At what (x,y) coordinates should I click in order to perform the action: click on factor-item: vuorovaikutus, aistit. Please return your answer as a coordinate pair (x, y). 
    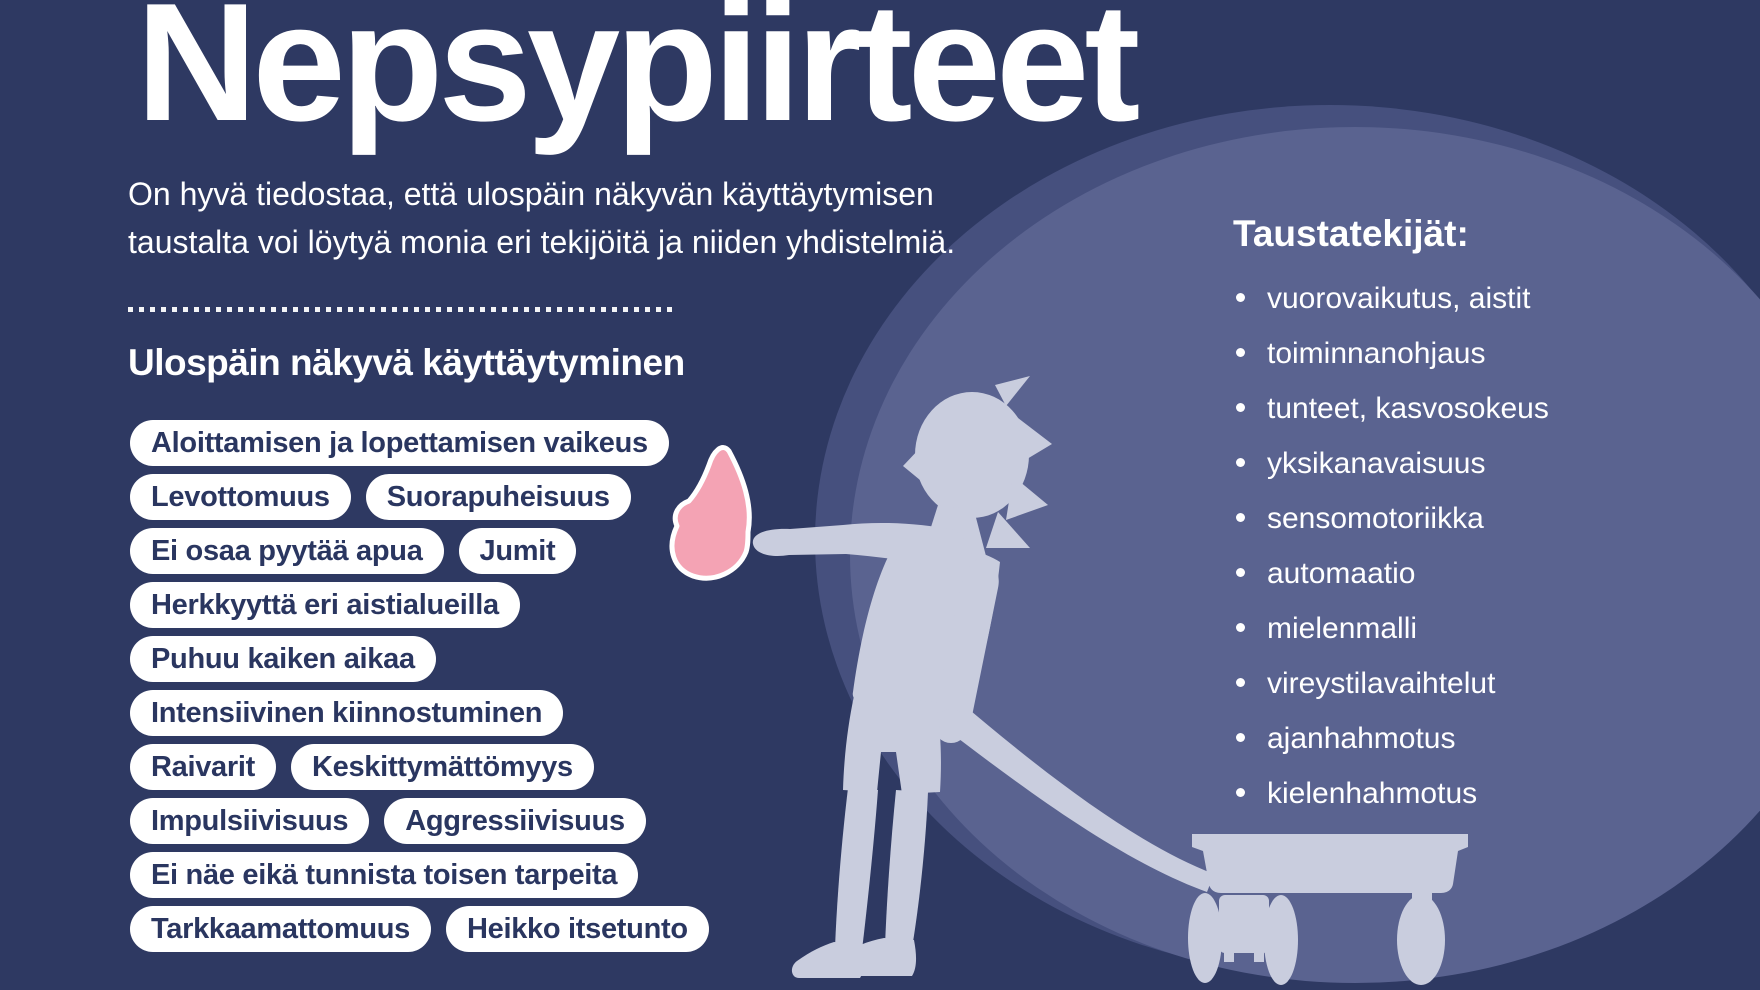
    Looking at the image, I should click on (1392, 298).